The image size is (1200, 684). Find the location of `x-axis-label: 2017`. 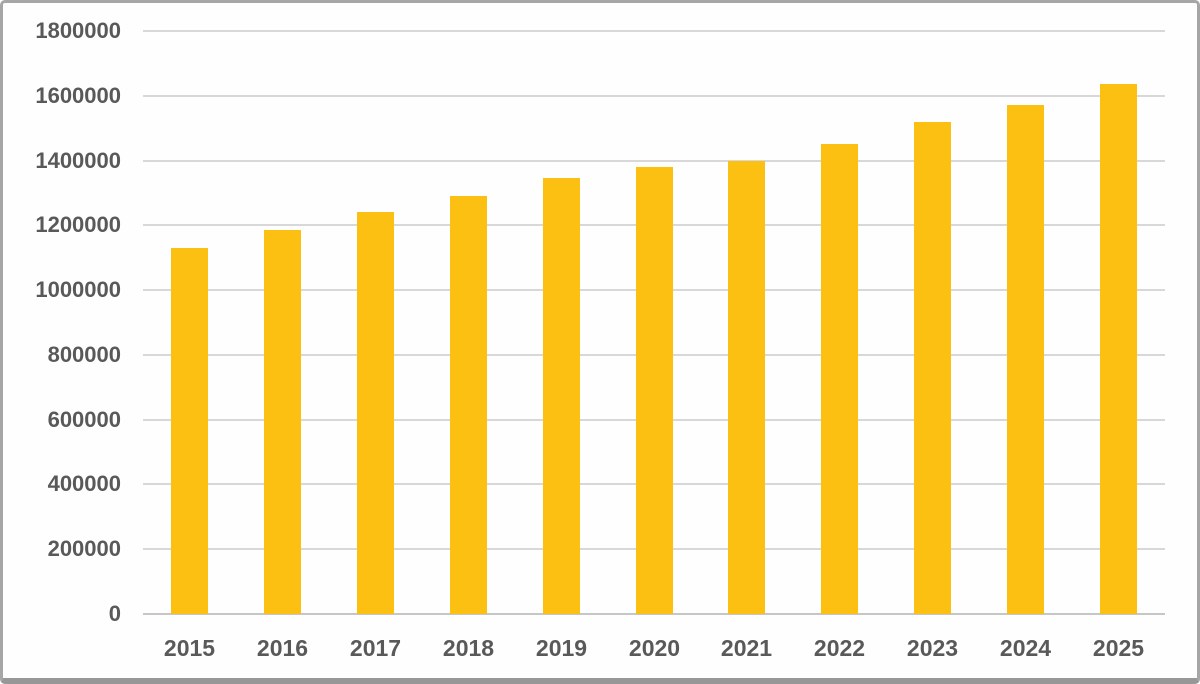

x-axis-label: 2017 is located at coordinates (375, 648).